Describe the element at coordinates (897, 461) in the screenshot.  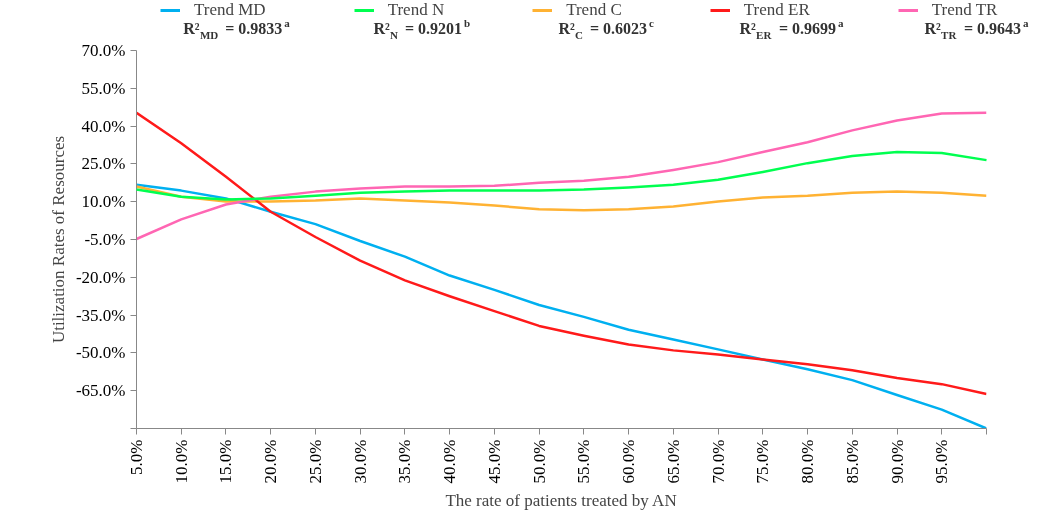
I see `x-tick-label: 90.0%` at that location.